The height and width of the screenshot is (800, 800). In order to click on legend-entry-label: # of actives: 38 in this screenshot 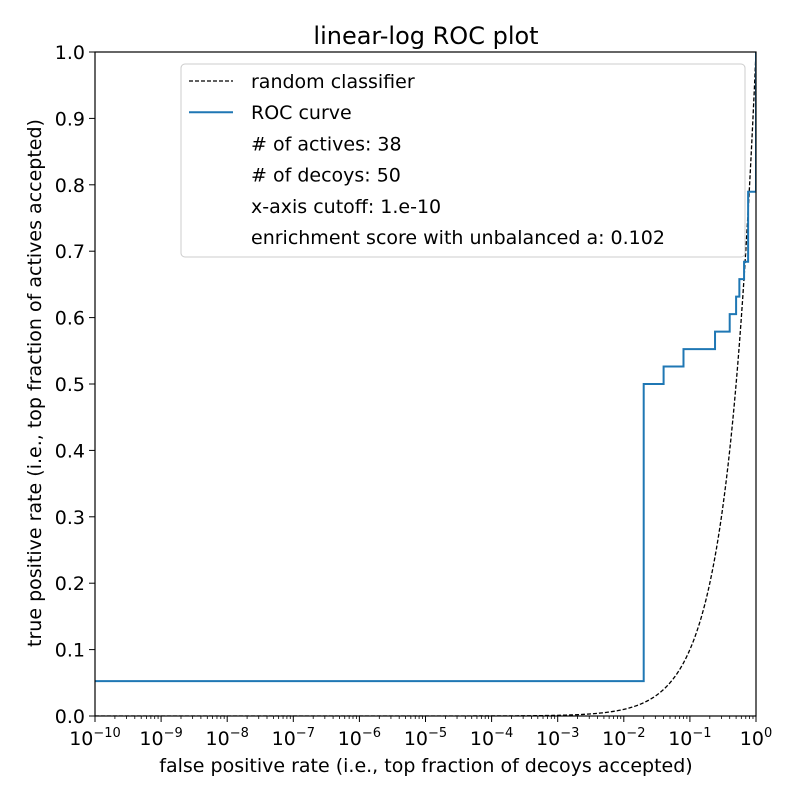, I will do `click(326, 144)`.